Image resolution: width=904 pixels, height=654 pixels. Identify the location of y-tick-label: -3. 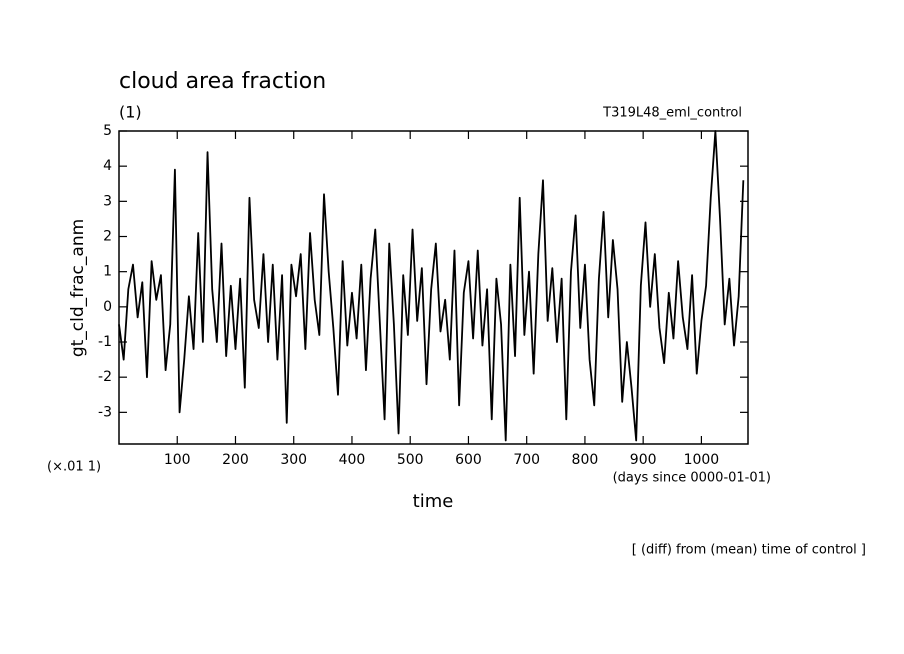
(105, 412).